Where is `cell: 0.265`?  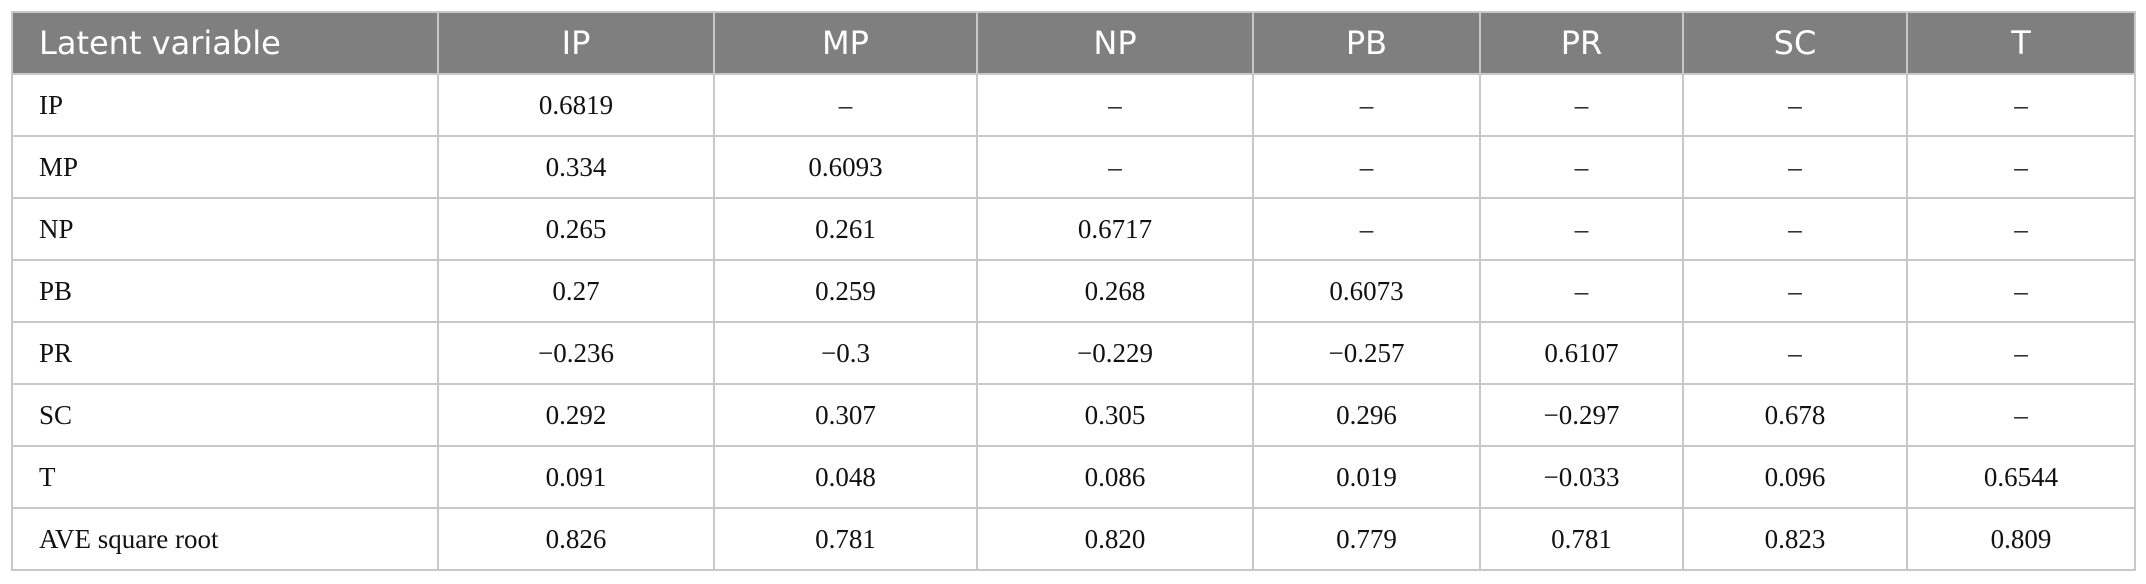 cell: 0.265 is located at coordinates (576, 229).